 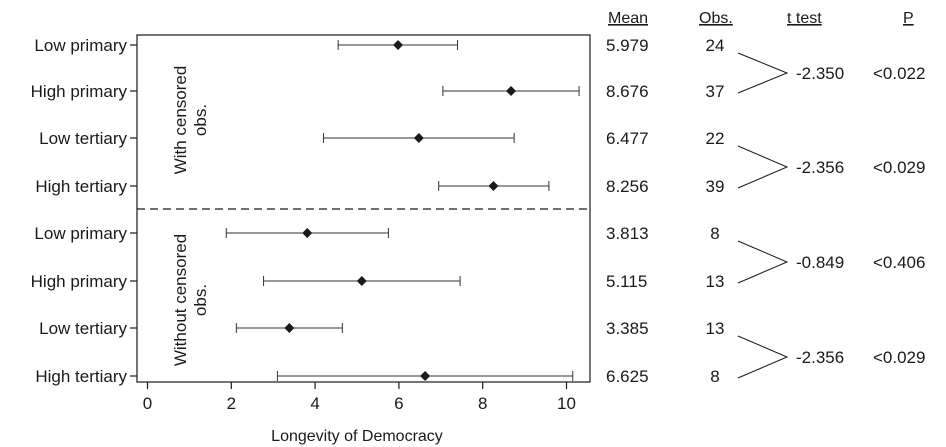 I want to click on t-value-p0-t1: -2.356, so click(x=820, y=167).